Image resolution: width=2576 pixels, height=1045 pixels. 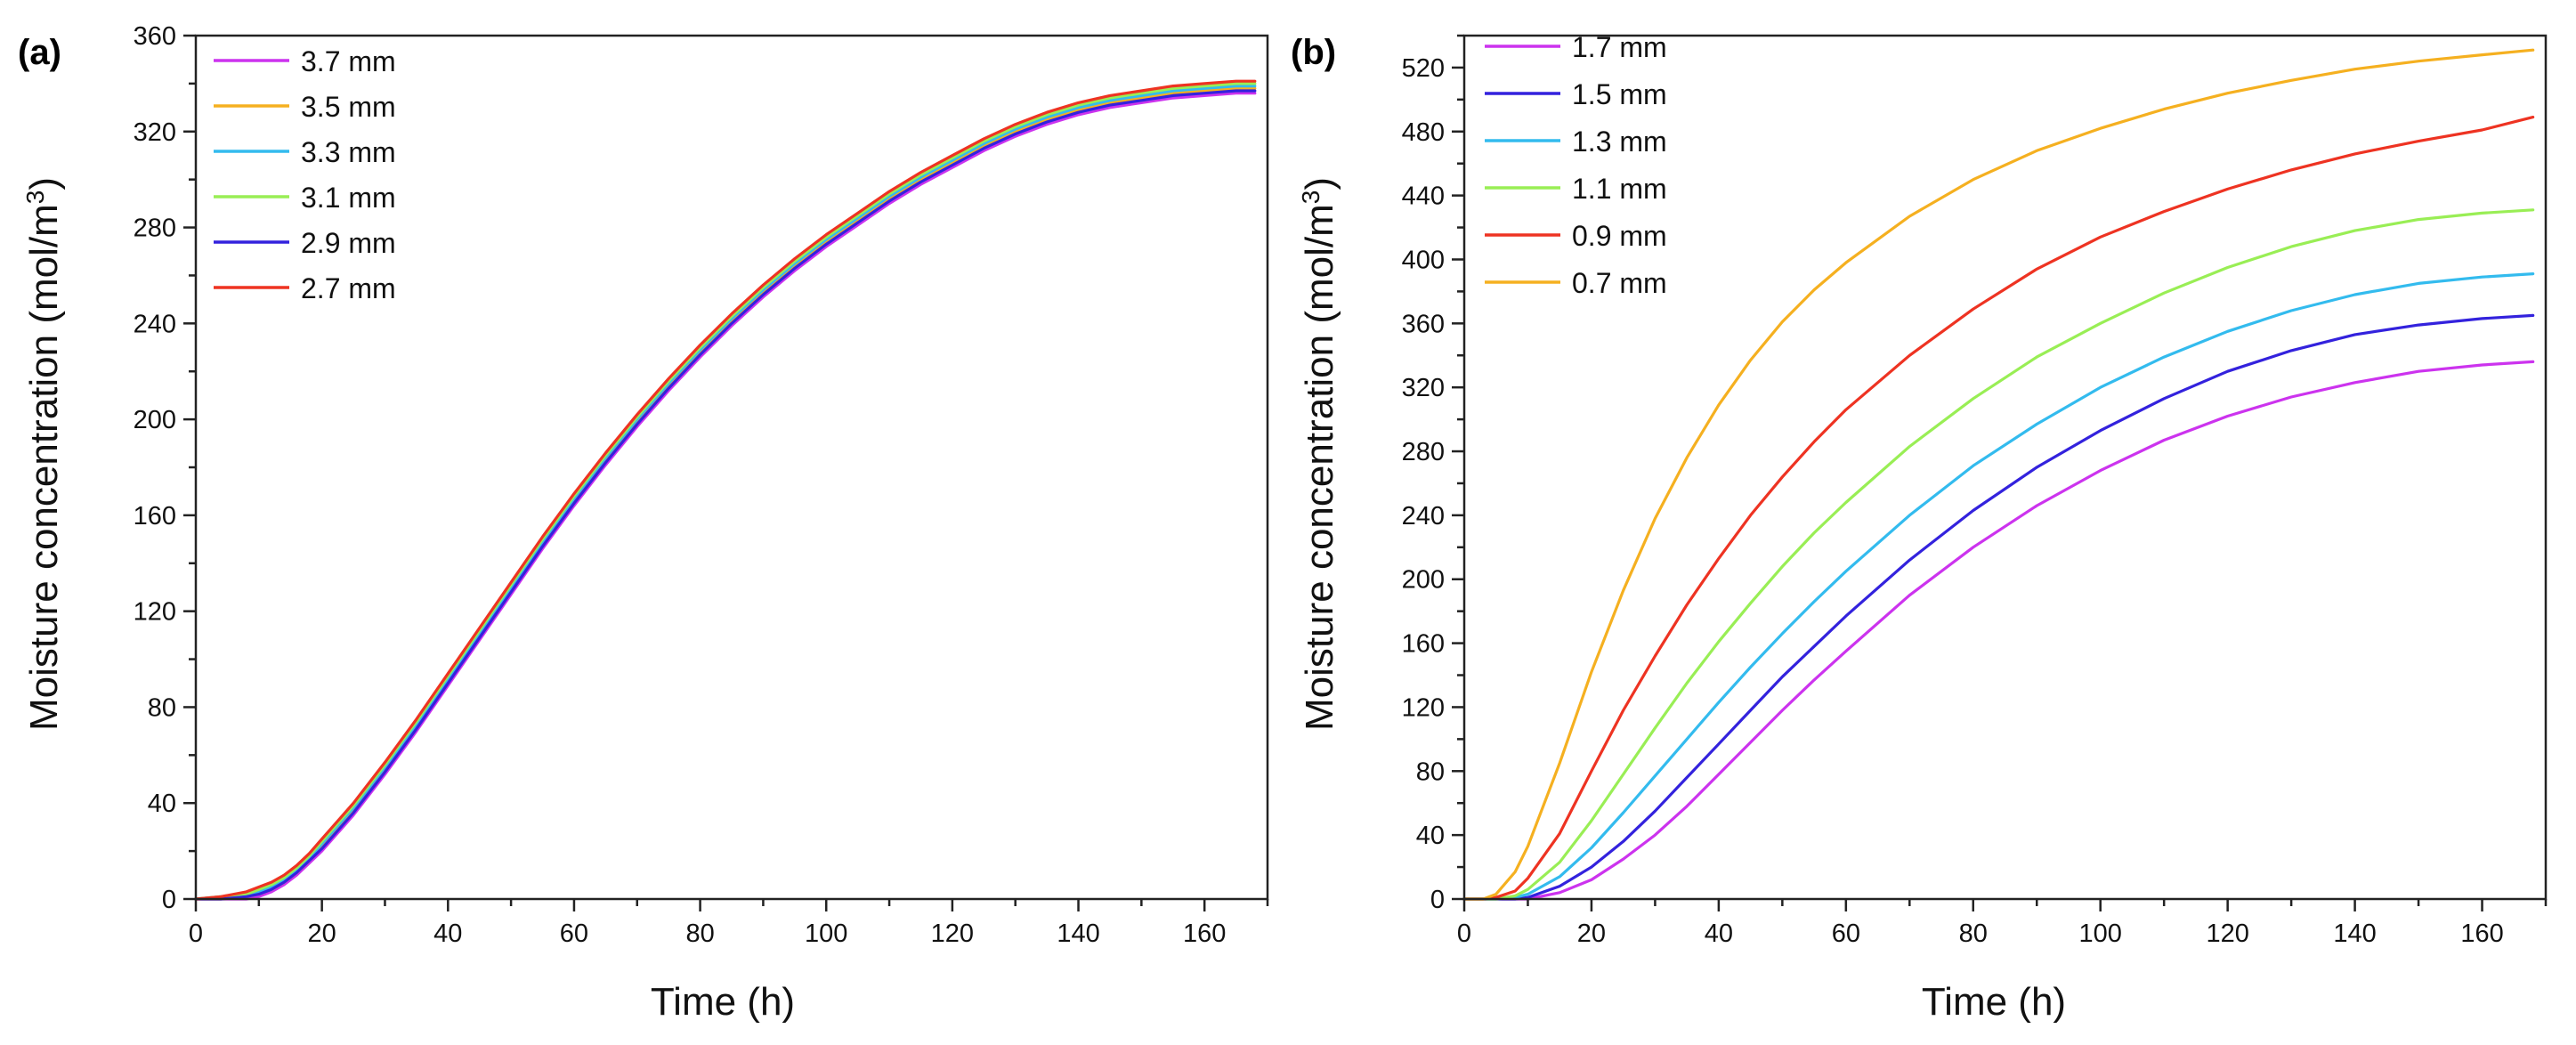 I want to click on x-tick-label-a-160: 160, so click(x=1205, y=933).